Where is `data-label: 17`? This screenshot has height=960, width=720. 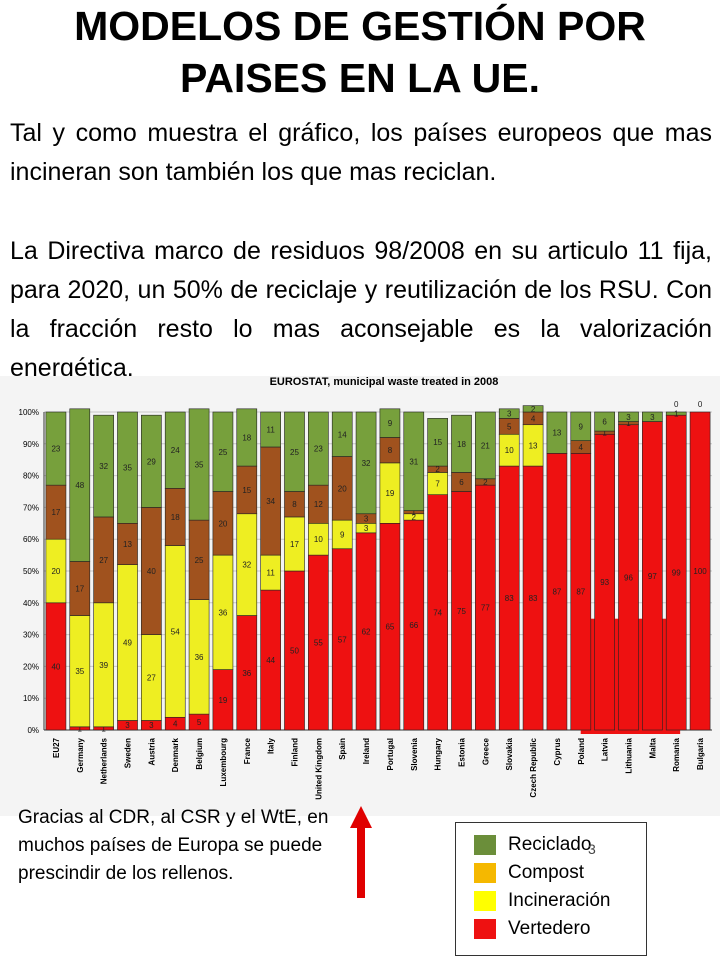 data-label: 17 is located at coordinates (55, 512).